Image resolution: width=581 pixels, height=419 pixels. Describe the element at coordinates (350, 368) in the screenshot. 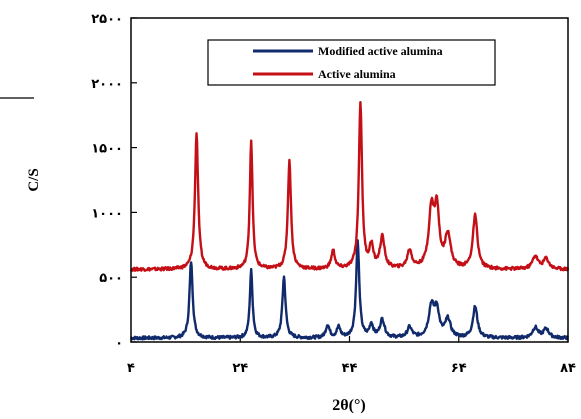

I see `x-tick-label: ۴۴` at that location.